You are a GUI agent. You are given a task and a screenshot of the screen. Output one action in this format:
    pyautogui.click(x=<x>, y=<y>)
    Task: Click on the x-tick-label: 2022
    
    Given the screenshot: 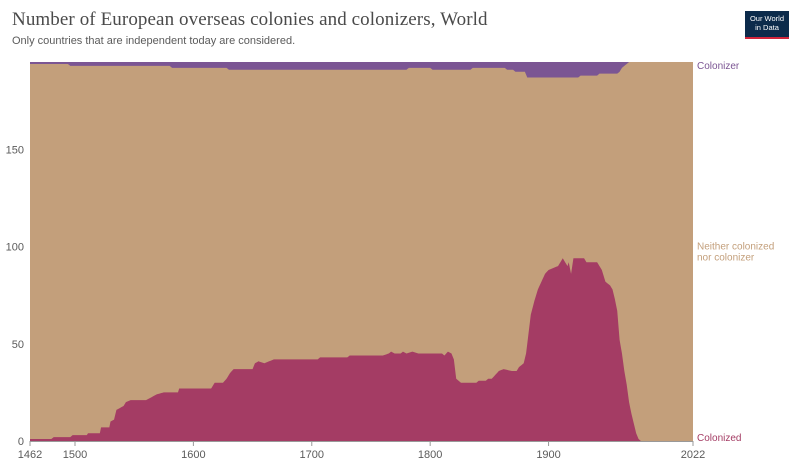 What is the action you would take?
    pyautogui.click(x=693, y=455)
    